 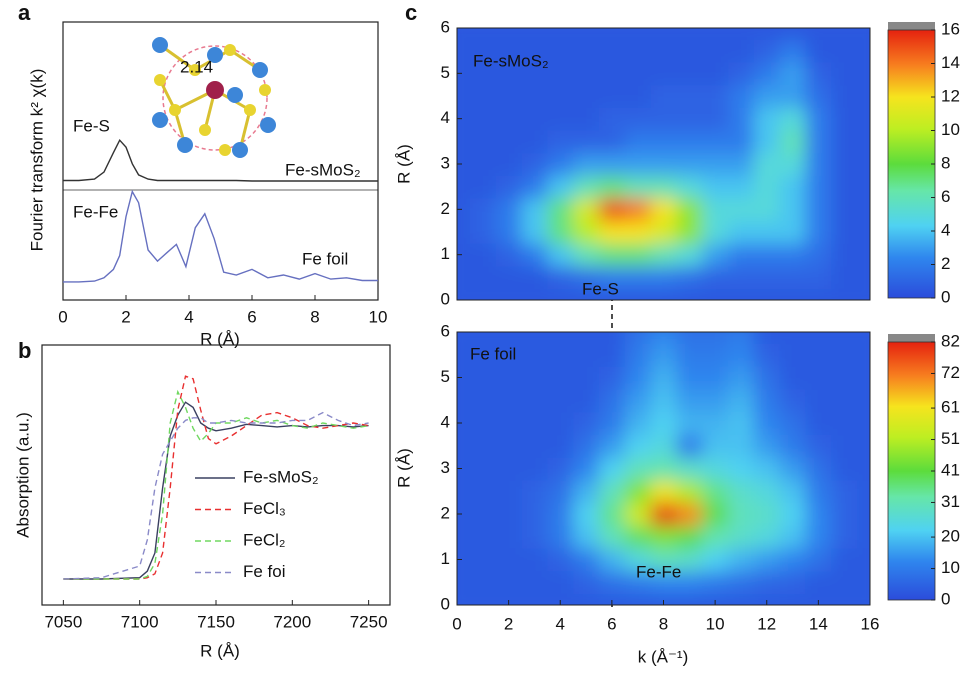 I want to click on x-tick-label: 7050, so click(x=63, y=621).